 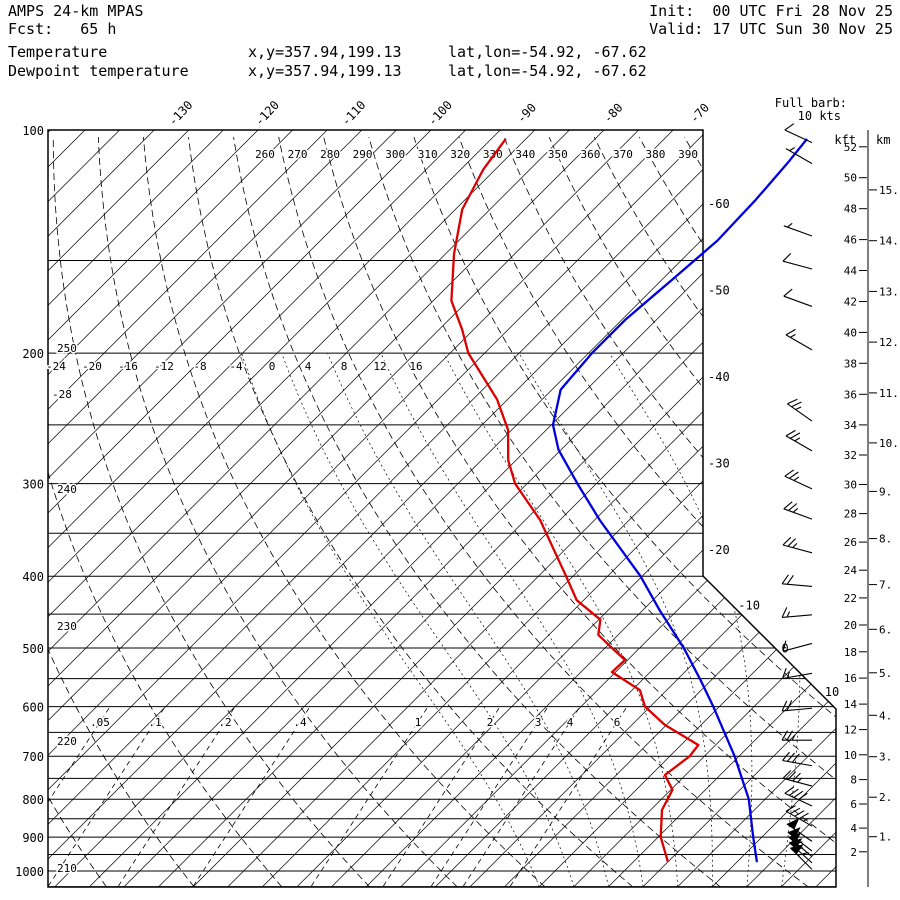 I want to click on init-label: Init: 00 UTC Fri 28 Nov 25, so click(x=771, y=11).